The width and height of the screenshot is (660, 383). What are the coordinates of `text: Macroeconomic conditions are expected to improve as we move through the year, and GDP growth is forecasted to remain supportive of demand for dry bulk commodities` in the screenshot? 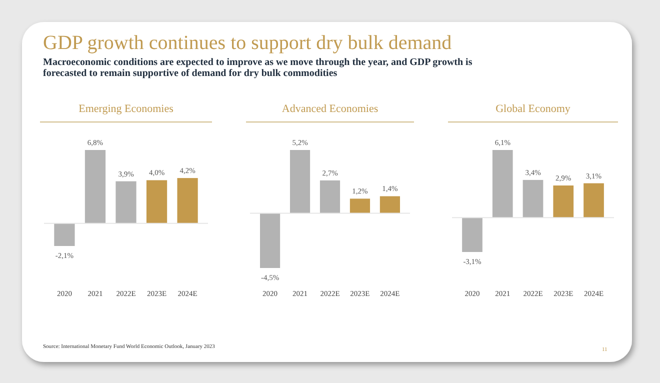 It's located at (257, 68).